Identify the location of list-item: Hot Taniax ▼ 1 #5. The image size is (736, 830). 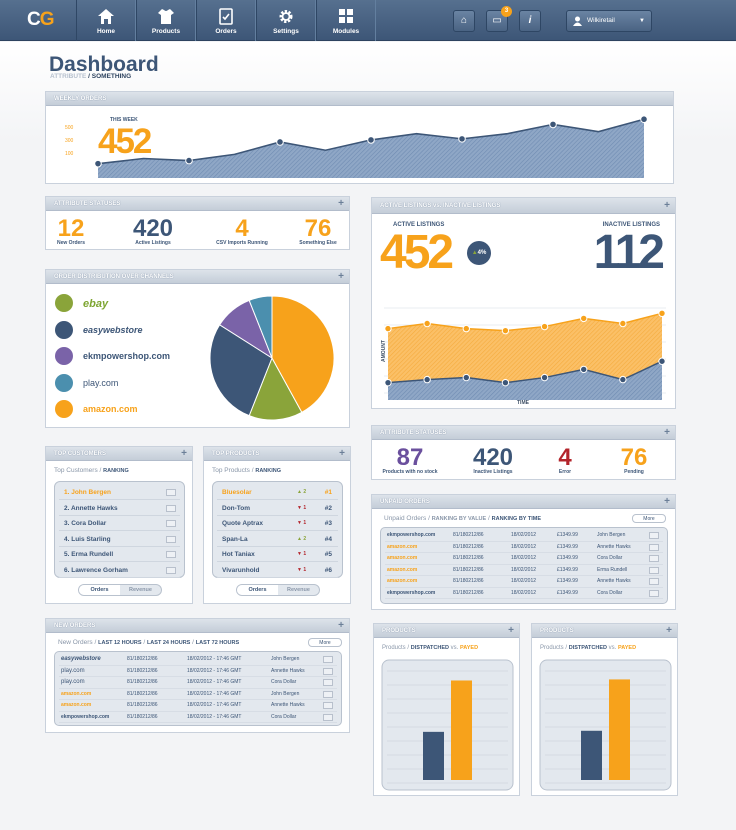
(277, 554).